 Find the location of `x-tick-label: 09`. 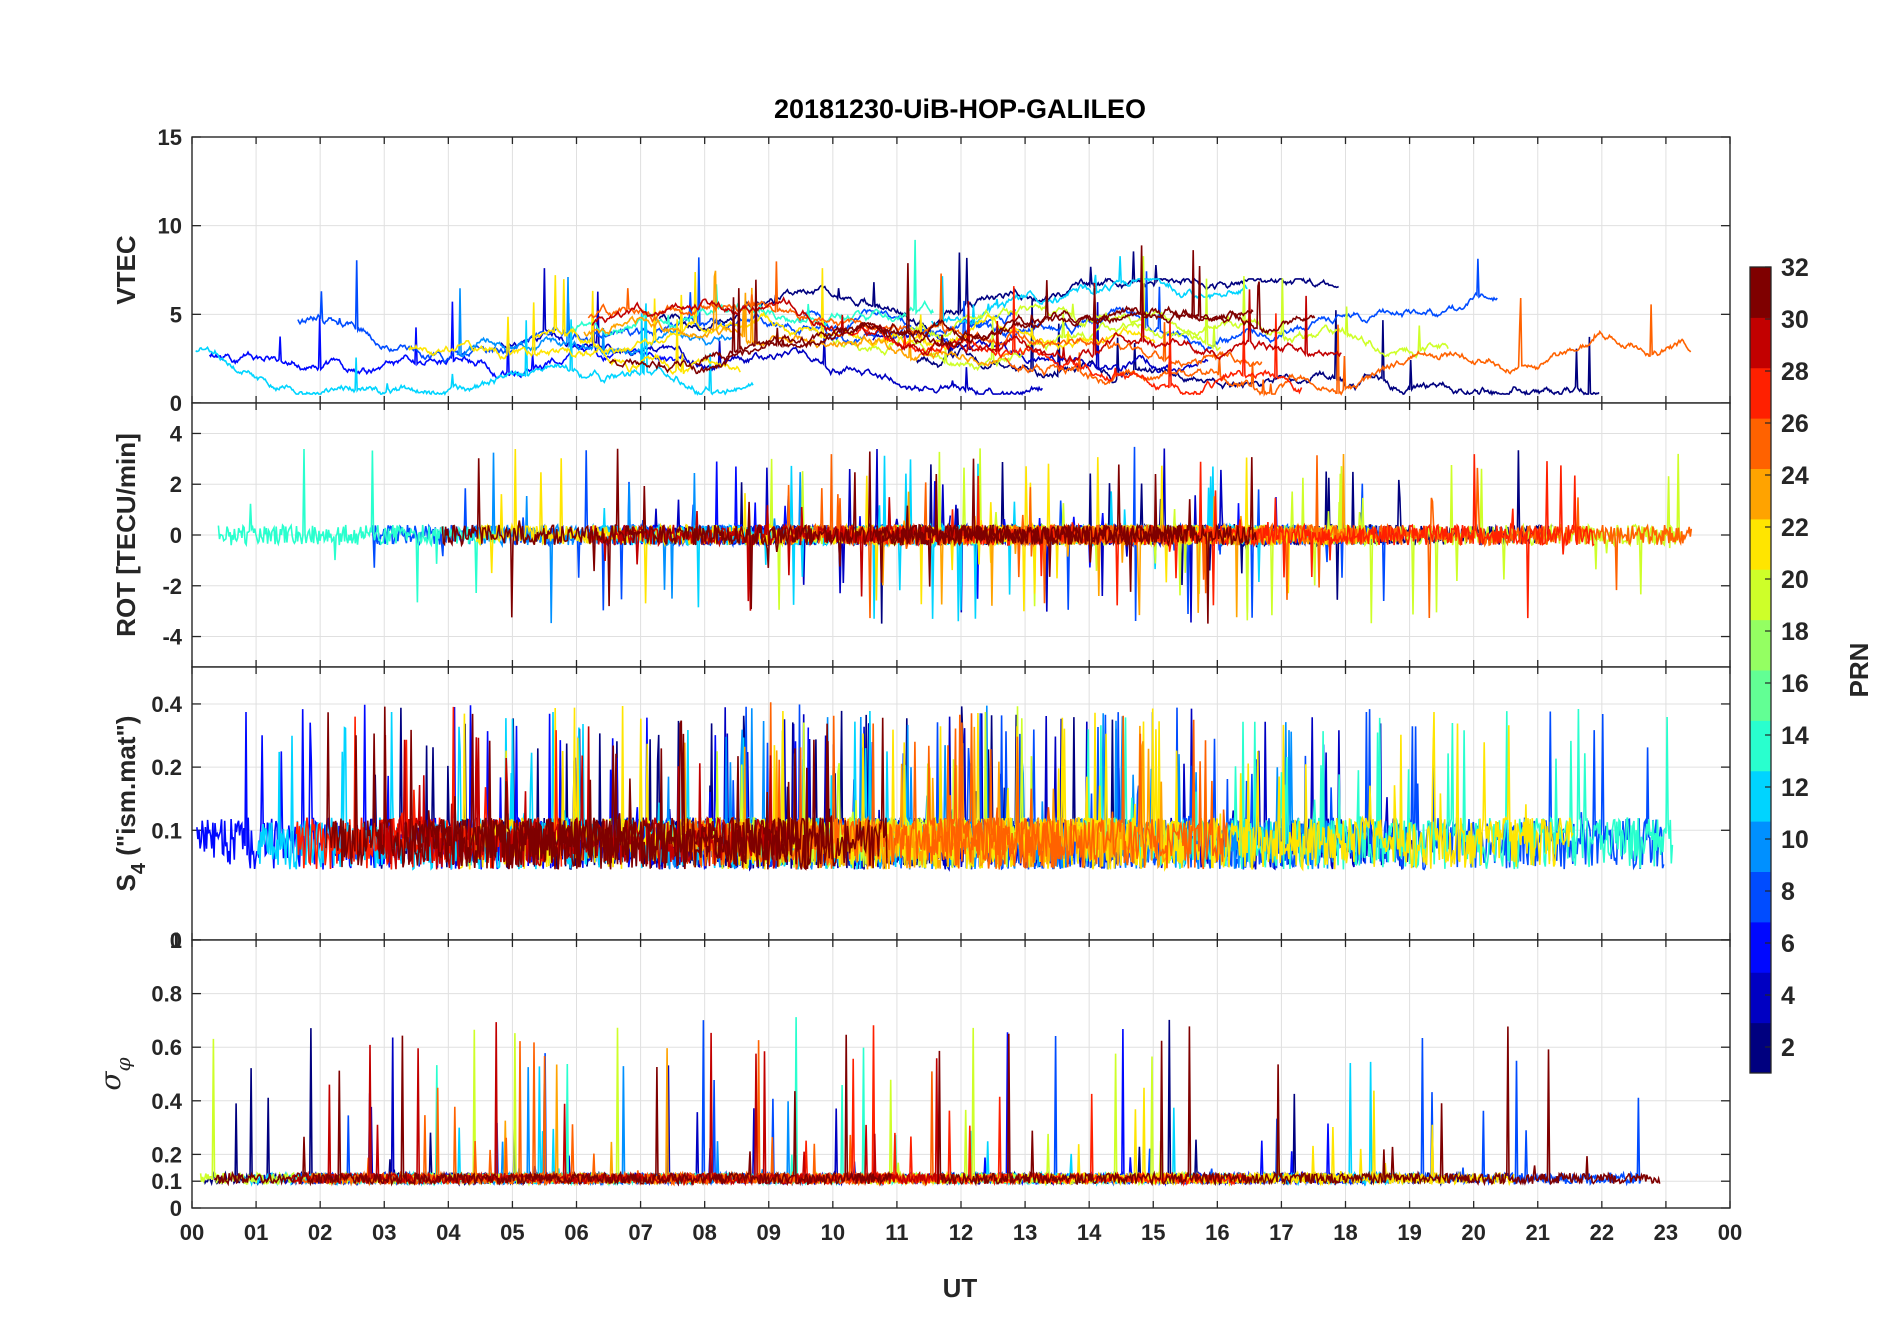

x-tick-label: 09 is located at coordinates (769, 1232).